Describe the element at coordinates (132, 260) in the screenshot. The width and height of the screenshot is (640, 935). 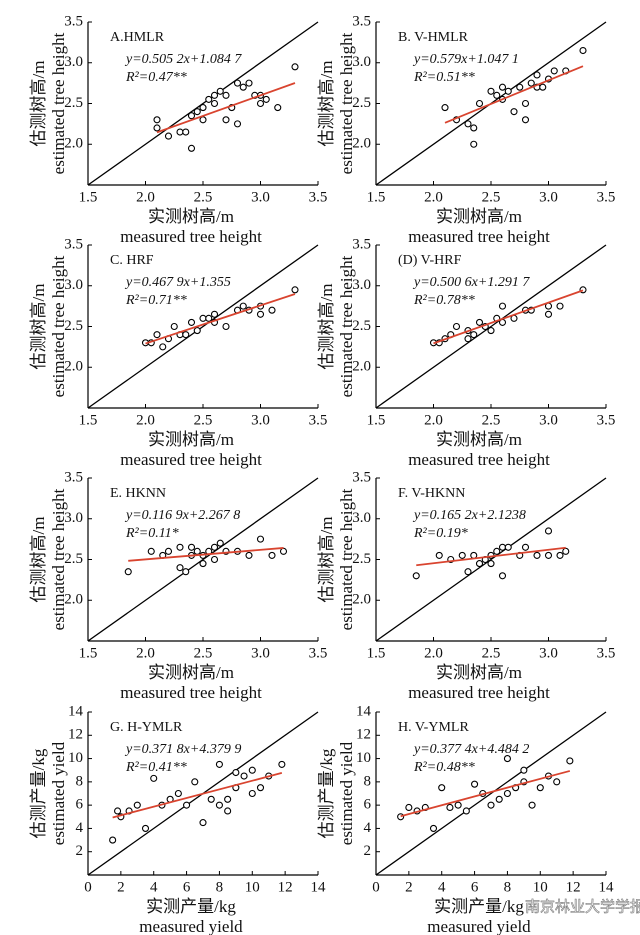
I see `panel-title: C. HRF` at that location.